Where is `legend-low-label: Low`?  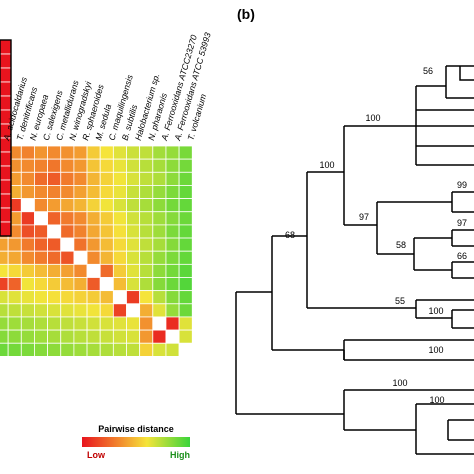
legend-low-label: Low is located at coordinates (96, 455).